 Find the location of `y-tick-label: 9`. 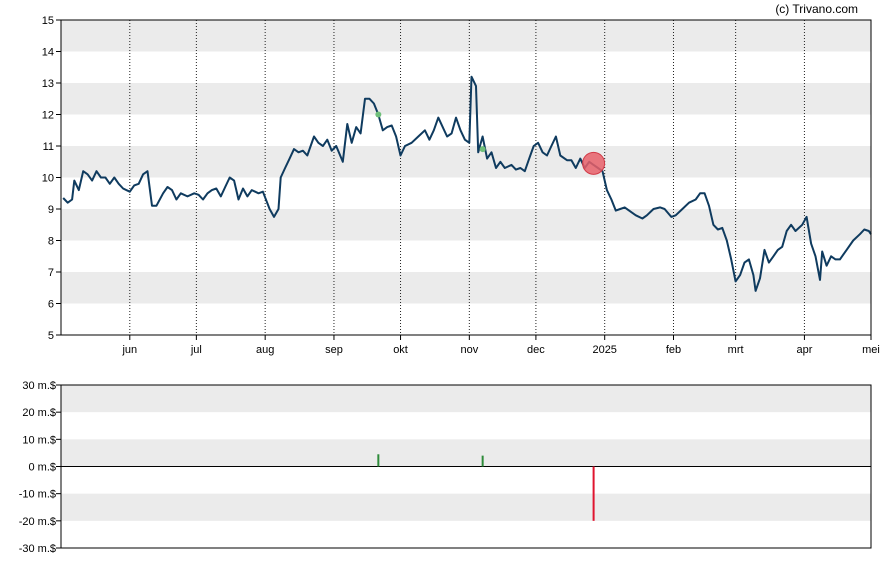

y-tick-label: 9 is located at coordinates (51, 210).